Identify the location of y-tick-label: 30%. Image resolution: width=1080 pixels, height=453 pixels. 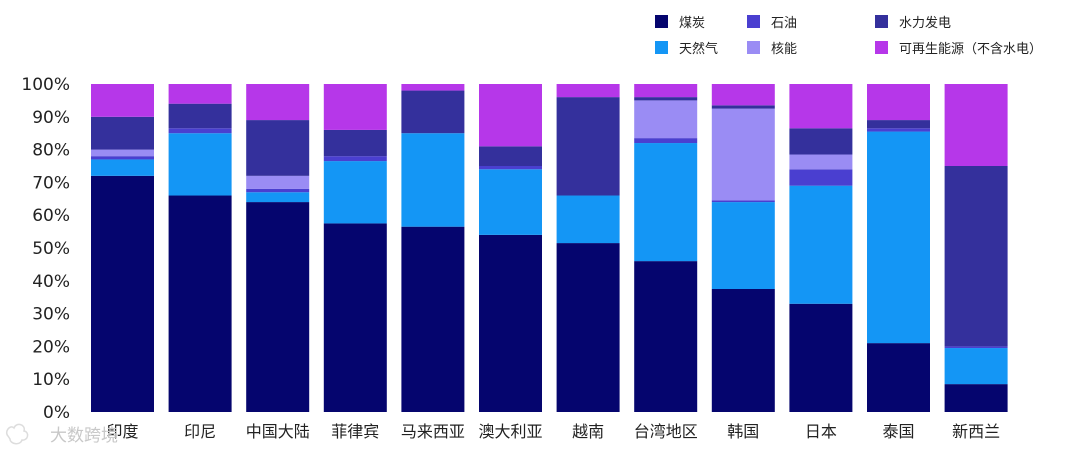
(51, 315).